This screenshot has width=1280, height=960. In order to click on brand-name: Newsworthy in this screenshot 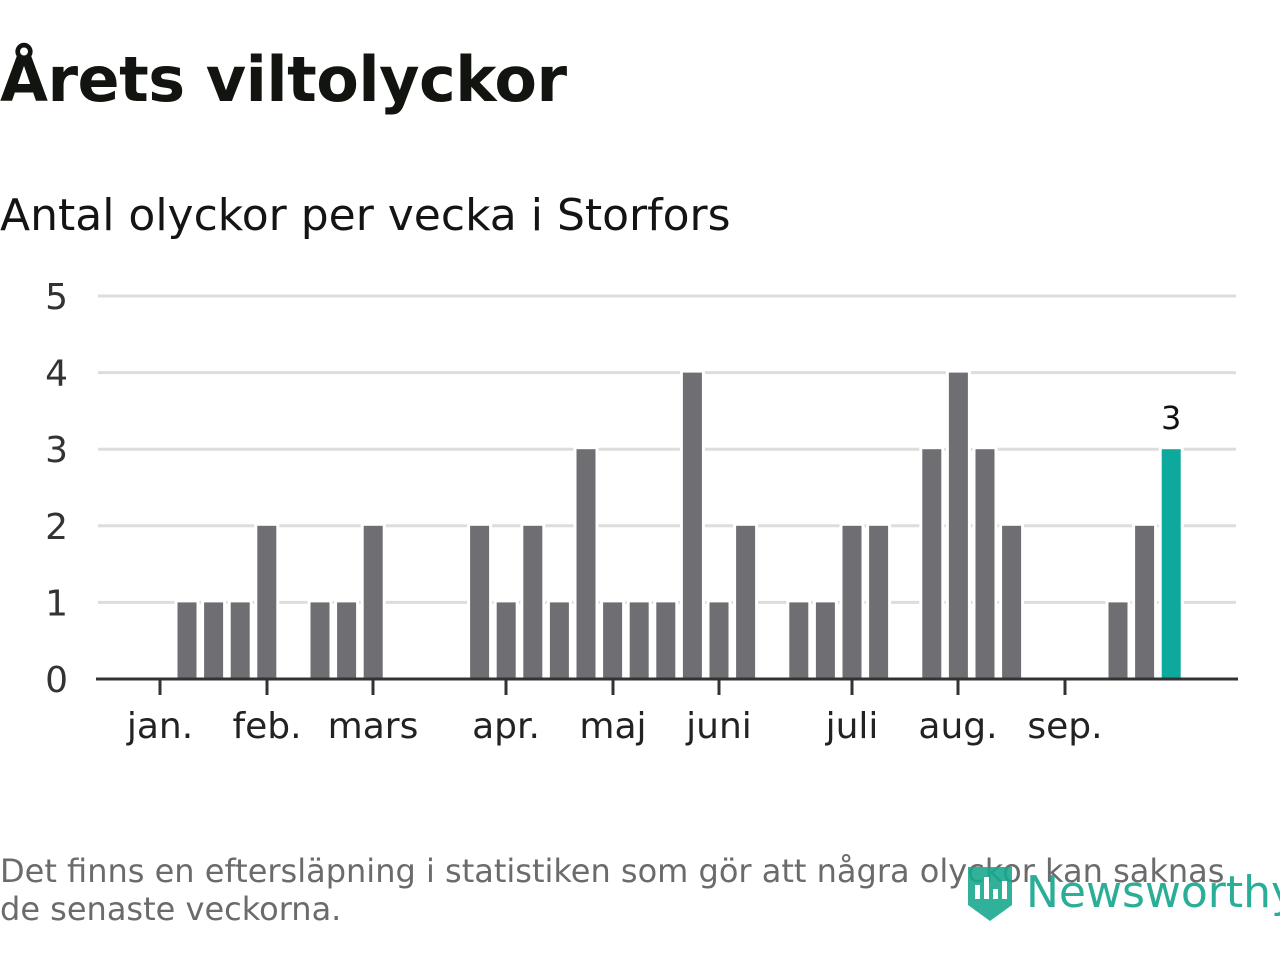, I will do `click(1153, 892)`.